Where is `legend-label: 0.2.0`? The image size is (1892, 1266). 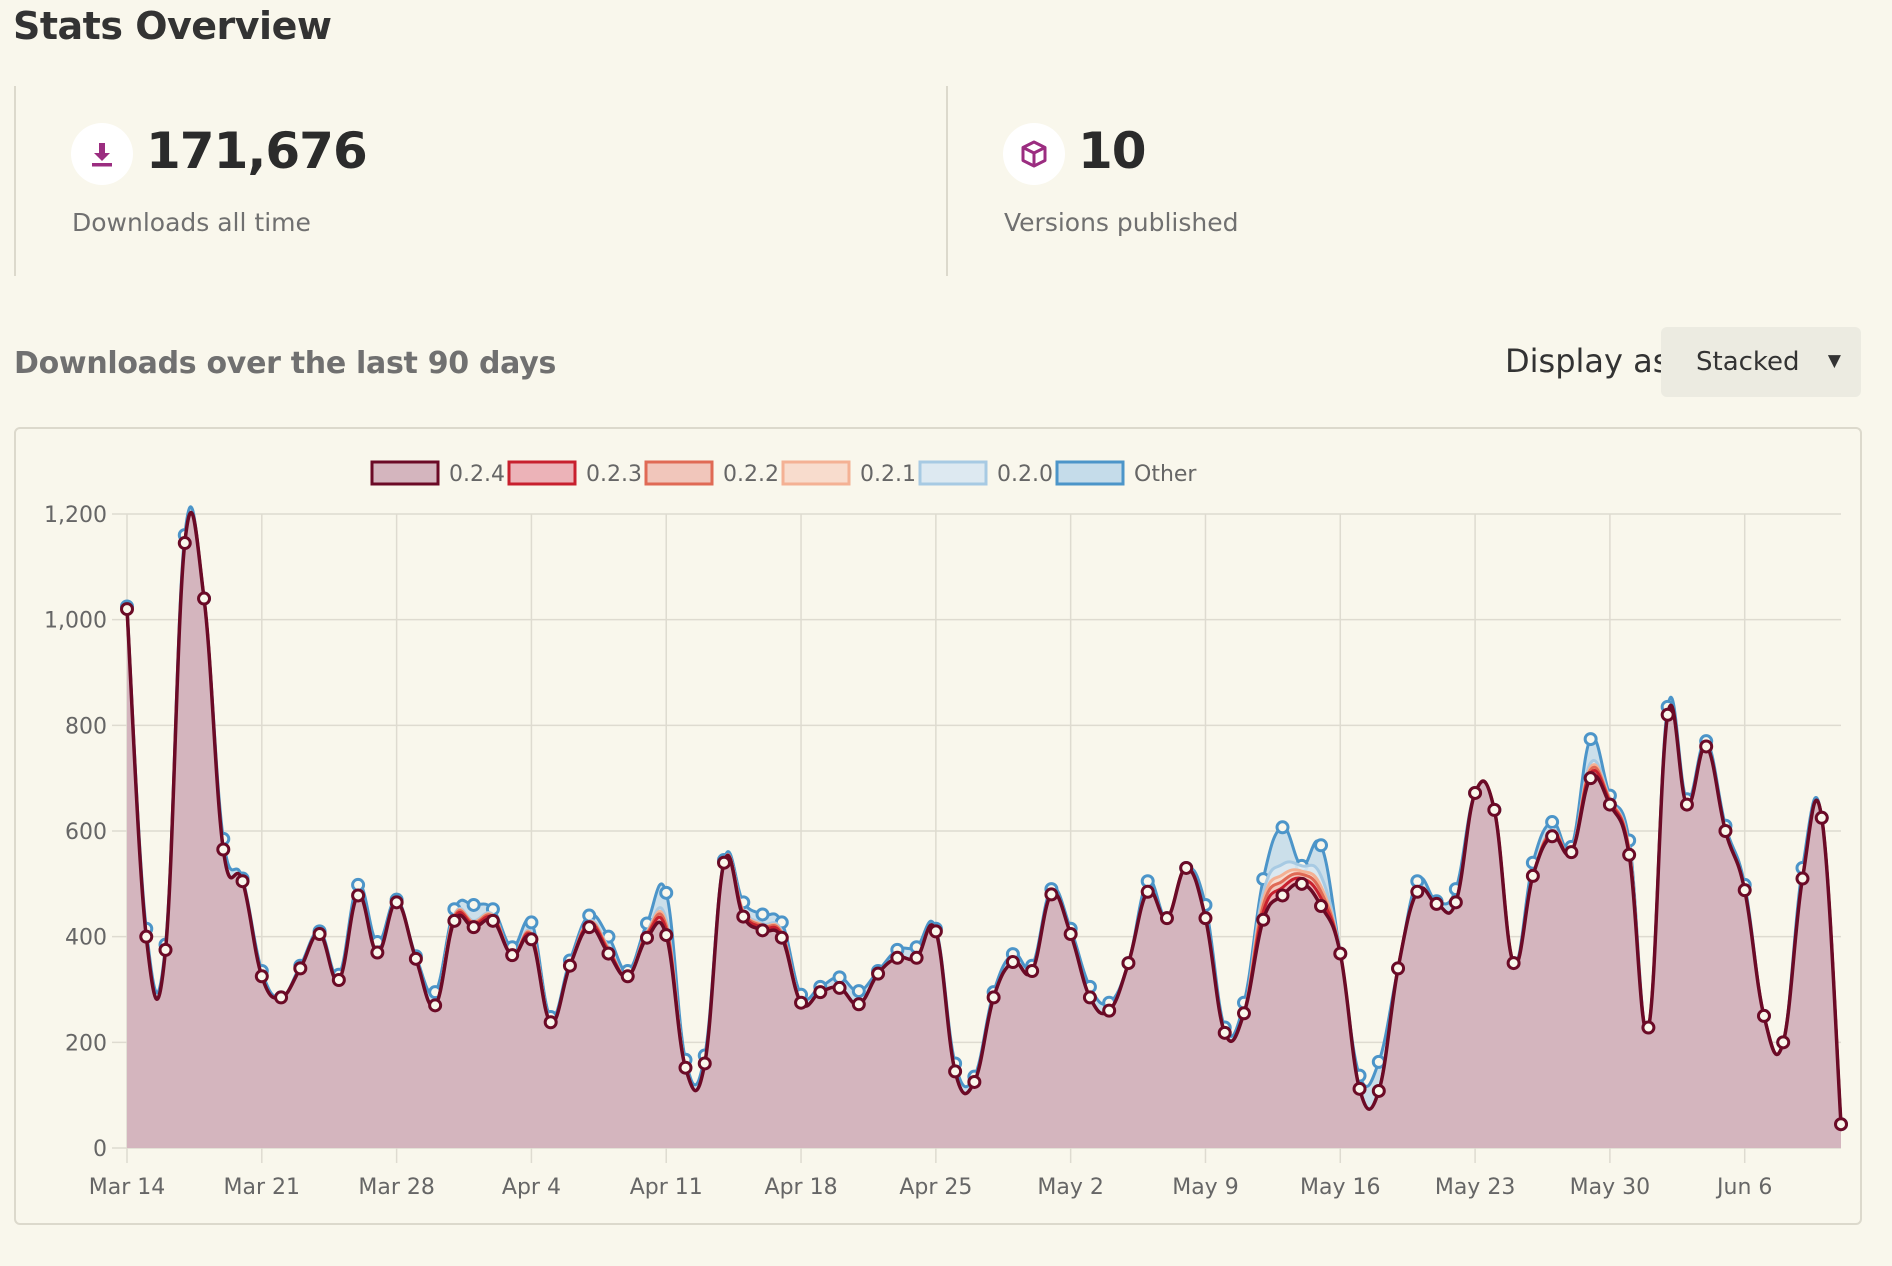 legend-label: 0.2.0 is located at coordinates (1025, 474).